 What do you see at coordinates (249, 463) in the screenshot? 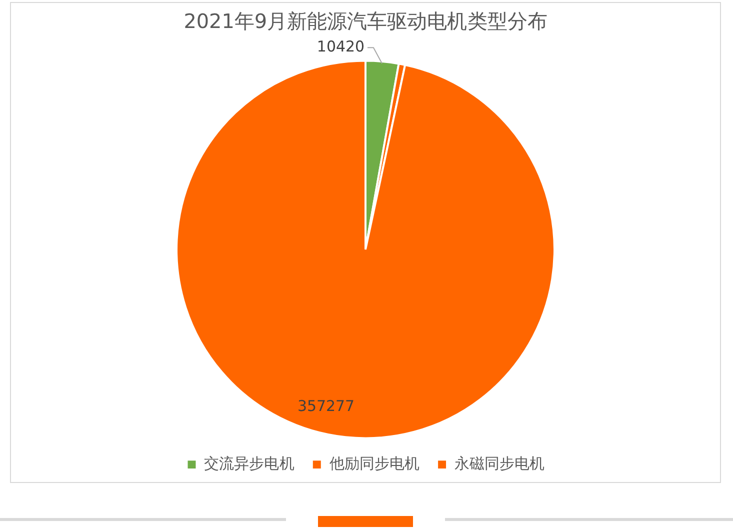
I see `legend-label: 交流异步电机` at bounding box center [249, 463].